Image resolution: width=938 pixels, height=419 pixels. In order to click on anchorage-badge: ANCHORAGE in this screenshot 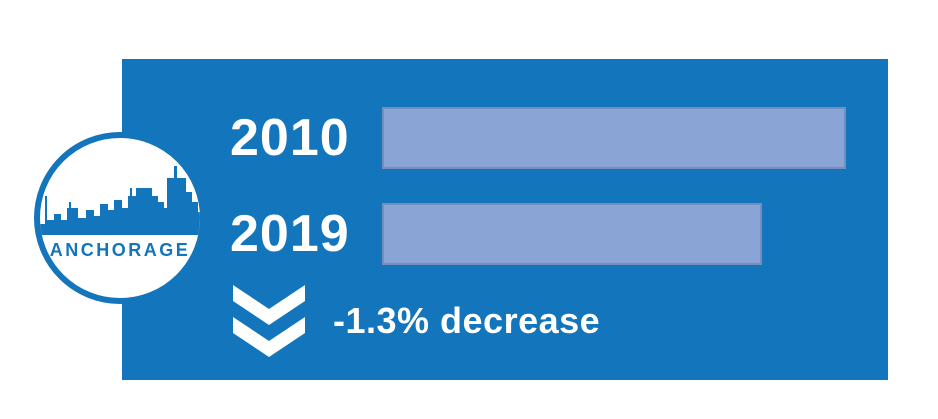, I will do `click(120, 218)`.